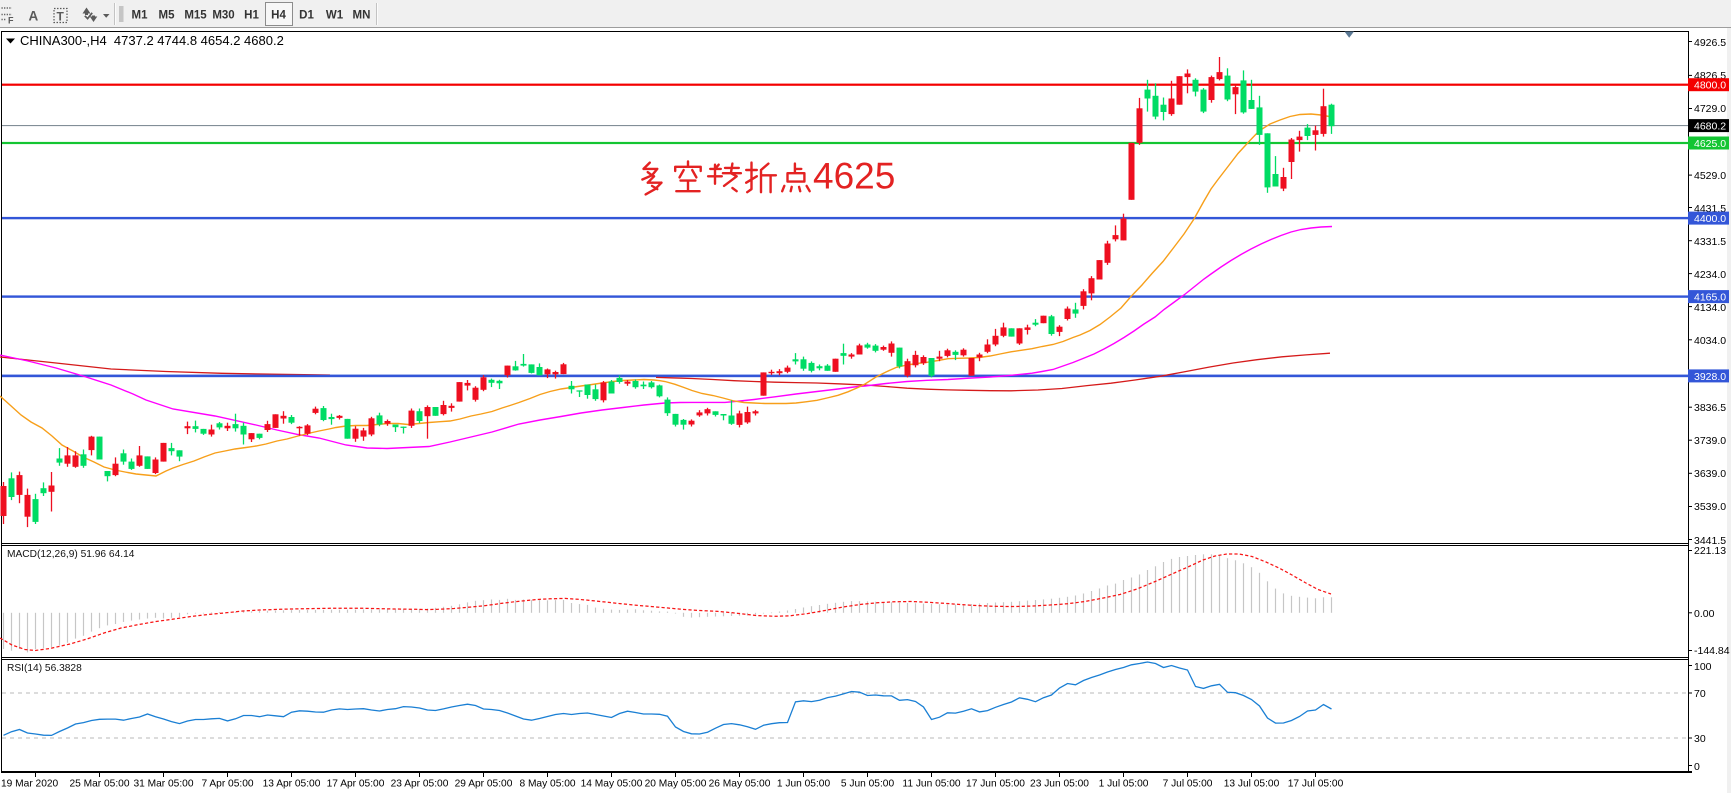 The width and height of the screenshot is (1731, 793). What do you see at coordinates (1710, 127) in the screenshot?
I see `svg-text: 4680.2` at bounding box center [1710, 127].